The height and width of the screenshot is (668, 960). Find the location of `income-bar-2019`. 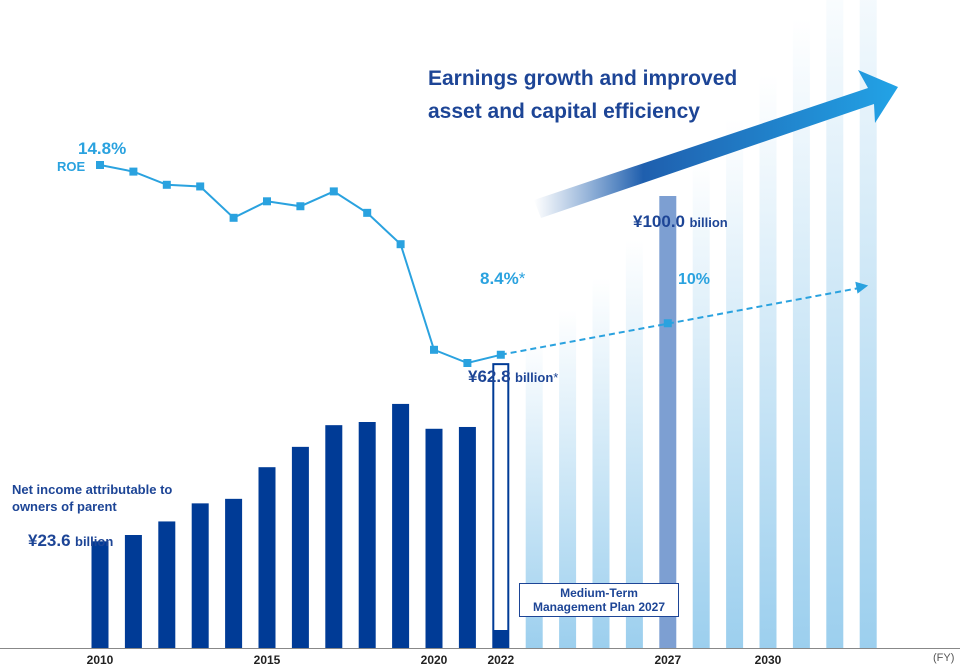

income-bar-2019 is located at coordinates (401, 525).